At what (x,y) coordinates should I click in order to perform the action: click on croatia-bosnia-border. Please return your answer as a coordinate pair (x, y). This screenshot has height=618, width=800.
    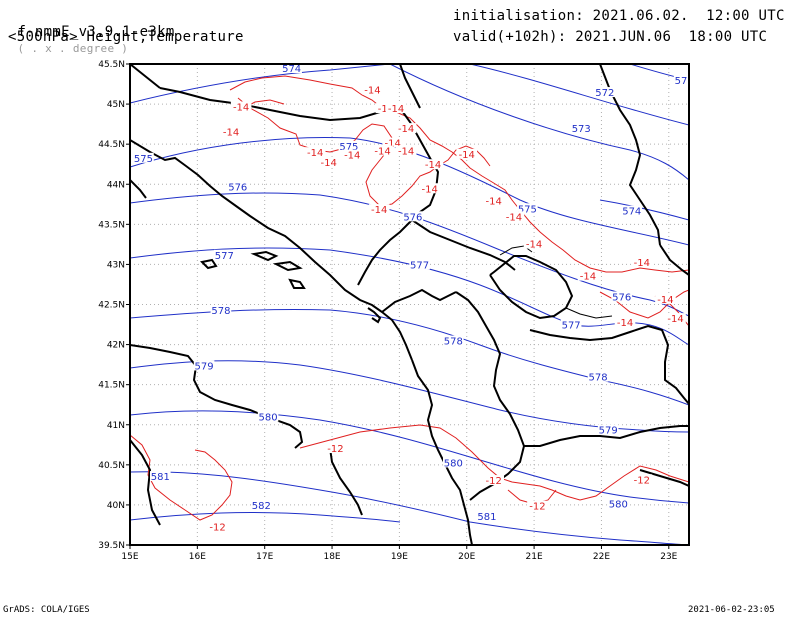
    Looking at the image, I should click on (280, 104).